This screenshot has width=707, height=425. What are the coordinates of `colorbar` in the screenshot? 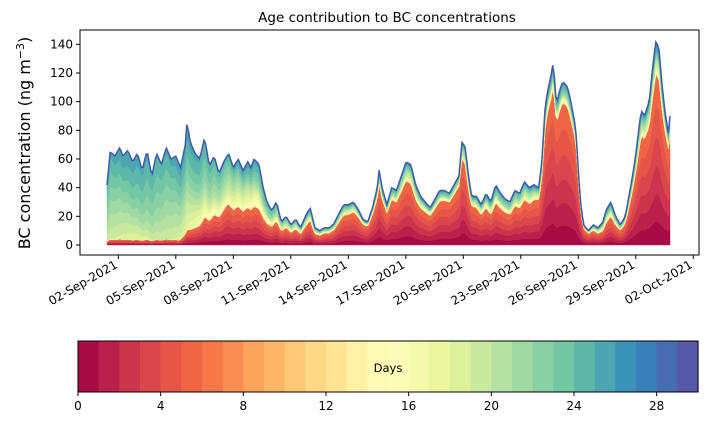 It's located at (388, 366).